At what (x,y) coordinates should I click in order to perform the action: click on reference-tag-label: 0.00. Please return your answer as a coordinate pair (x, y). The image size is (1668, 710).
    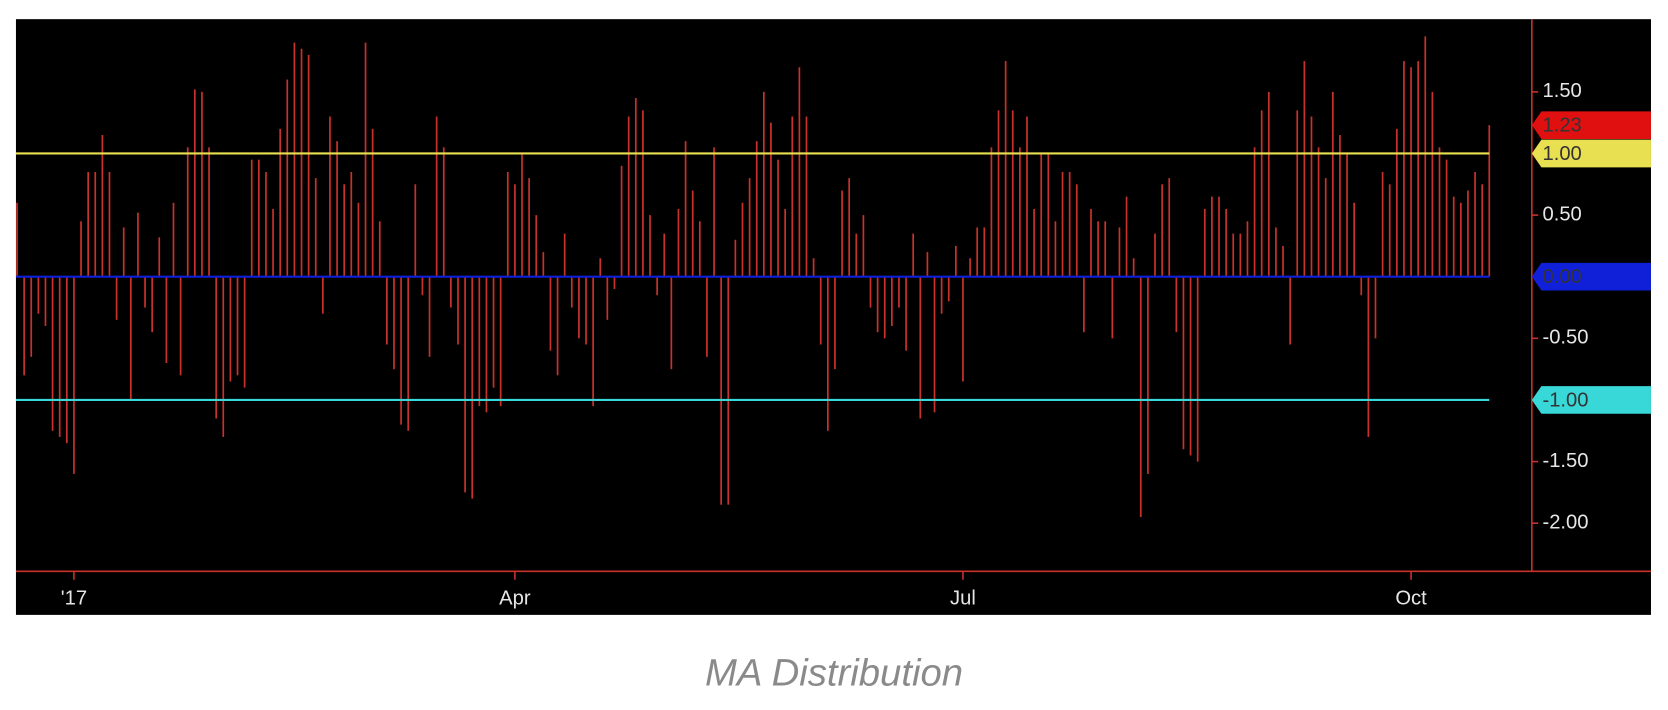
    Looking at the image, I should click on (1561, 277).